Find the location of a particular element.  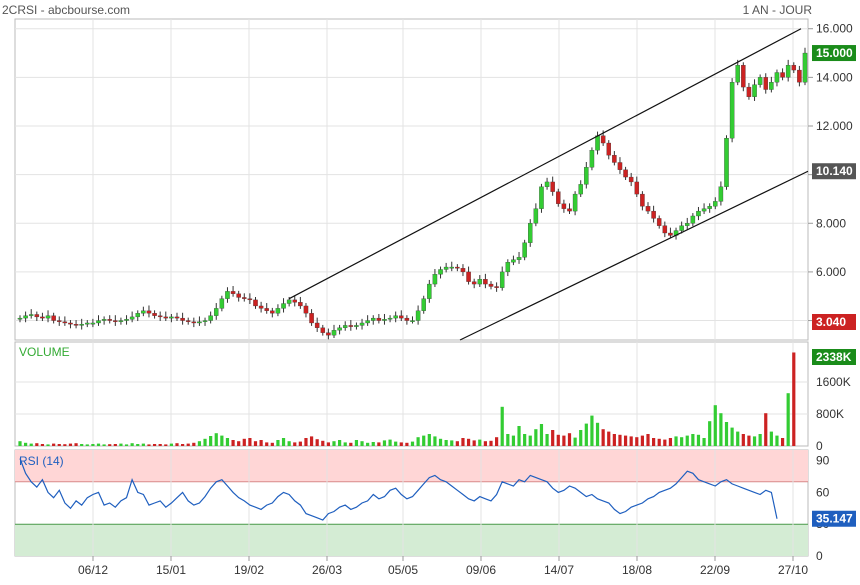

channel-lower-line is located at coordinates (634, 255).